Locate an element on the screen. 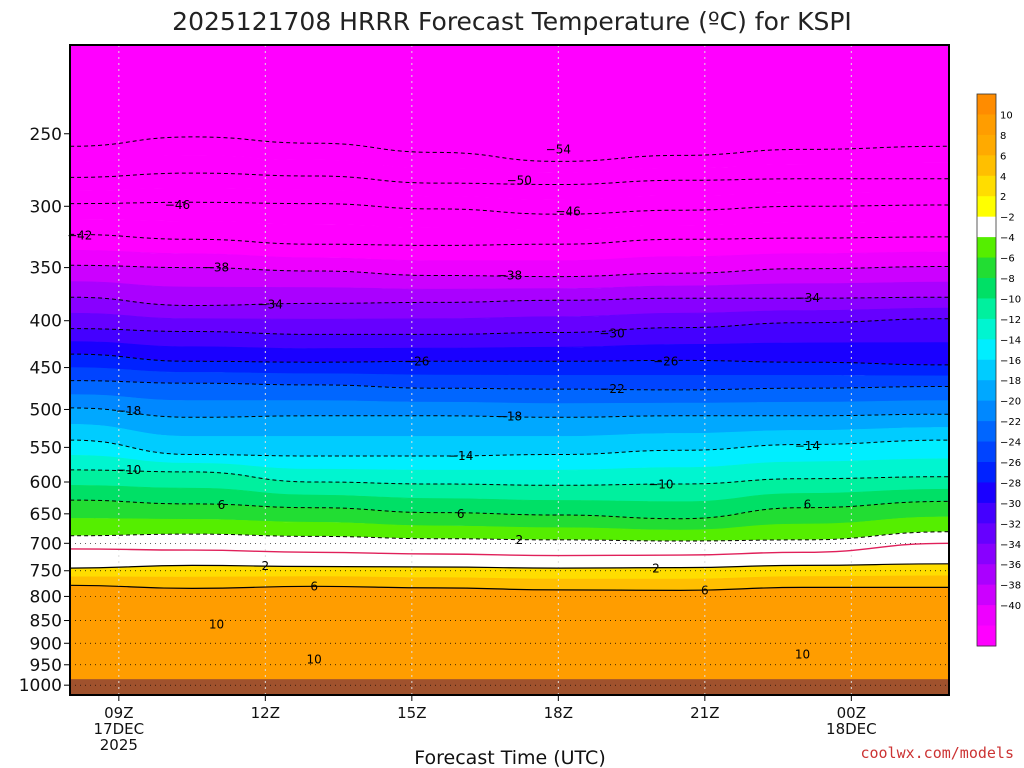 The image size is (1024, 768). y-tick-label: 950 is located at coordinates (46, 666).